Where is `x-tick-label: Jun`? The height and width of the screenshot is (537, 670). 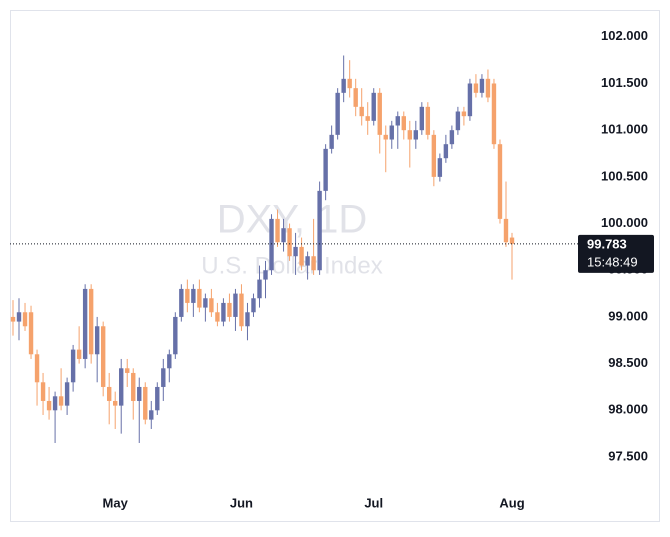 x-tick-label: Jun is located at coordinates (241, 502).